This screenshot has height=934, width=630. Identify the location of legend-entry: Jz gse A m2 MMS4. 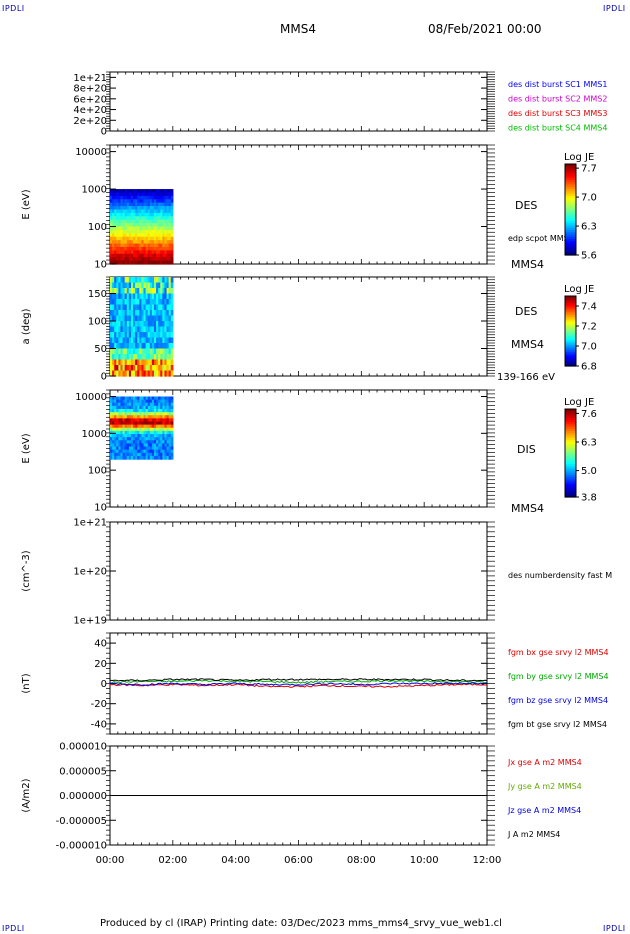
(544, 810).